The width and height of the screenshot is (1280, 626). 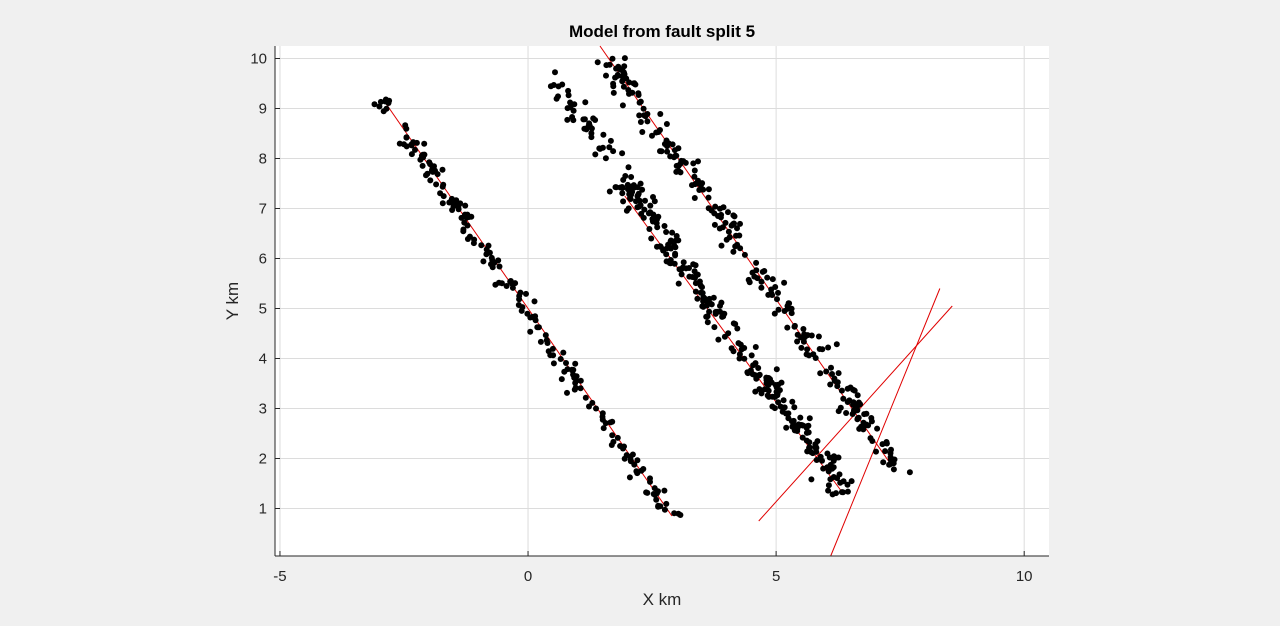 What do you see at coordinates (263, 309) in the screenshot?
I see `y-tick-label: 5` at bounding box center [263, 309].